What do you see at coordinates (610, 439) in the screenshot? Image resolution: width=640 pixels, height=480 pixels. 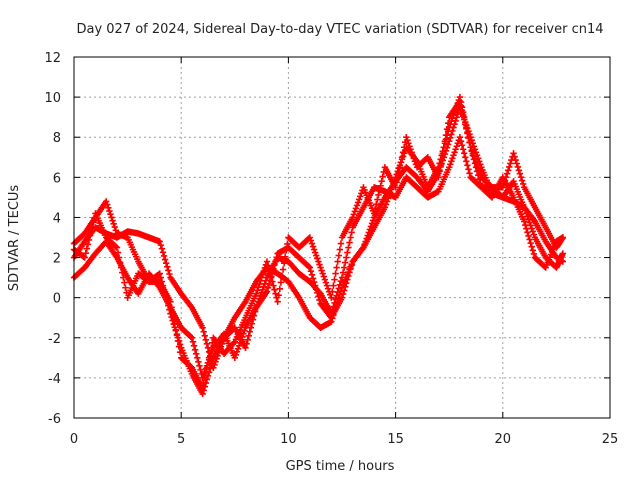 I see `x-tick-label: 25` at bounding box center [610, 439].